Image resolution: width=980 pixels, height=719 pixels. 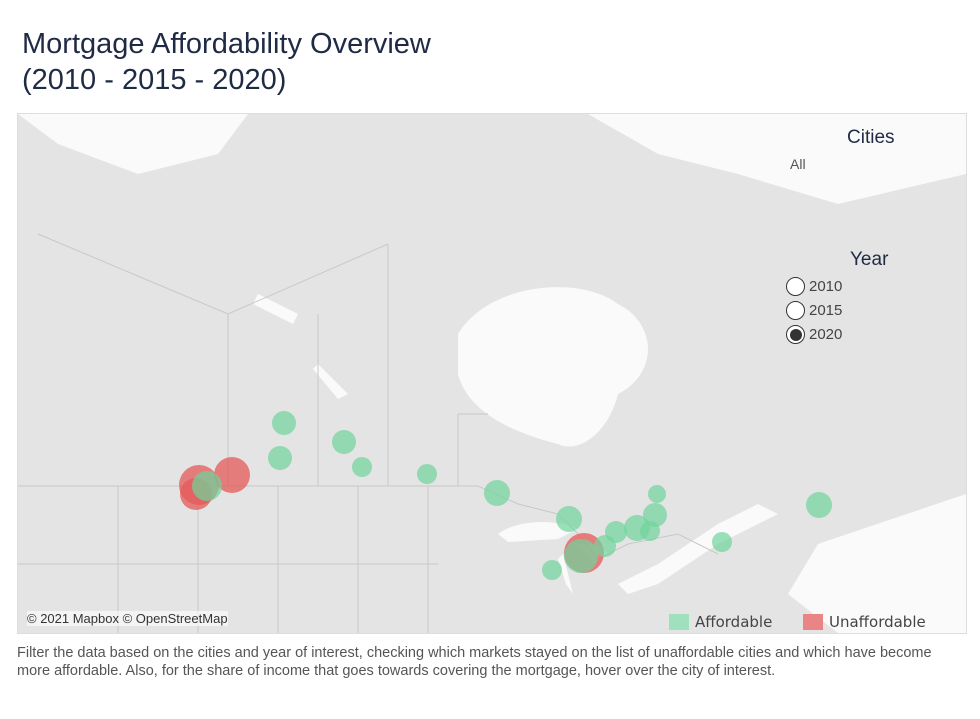 What do you see at coordinates (232, 475) in the screenshot?
I see `city-marker-unaffordable` at bounding box center [232, 475].